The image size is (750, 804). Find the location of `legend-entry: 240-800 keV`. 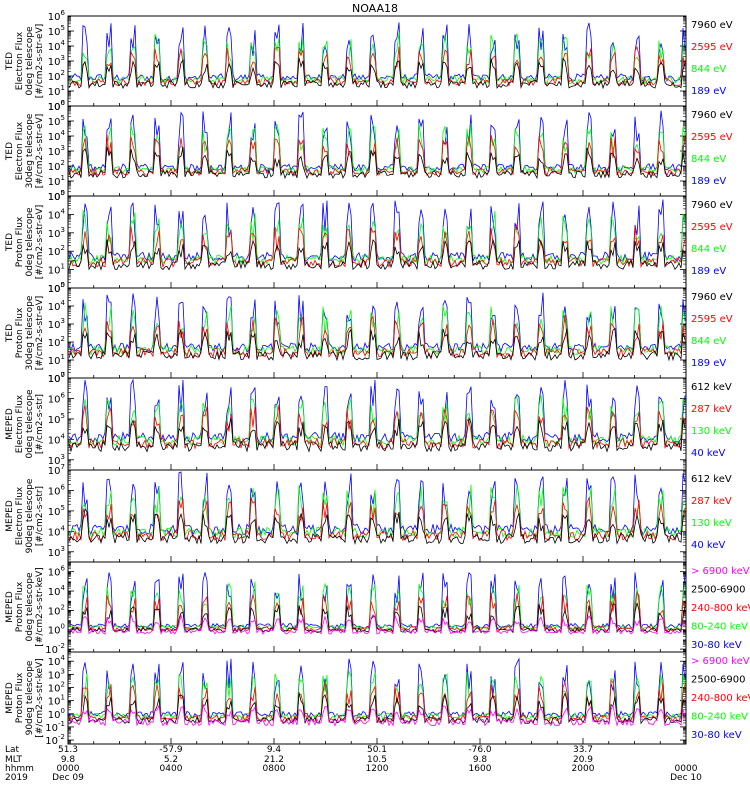

legend-entry: 240-800 keV is located at coordinates (720, 608).